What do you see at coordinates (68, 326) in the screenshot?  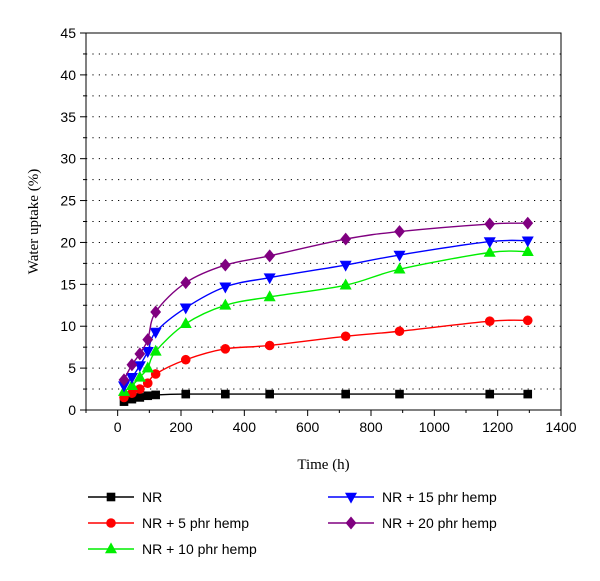 I see `y-tick-label: 10` at bounding box center [68, 326].